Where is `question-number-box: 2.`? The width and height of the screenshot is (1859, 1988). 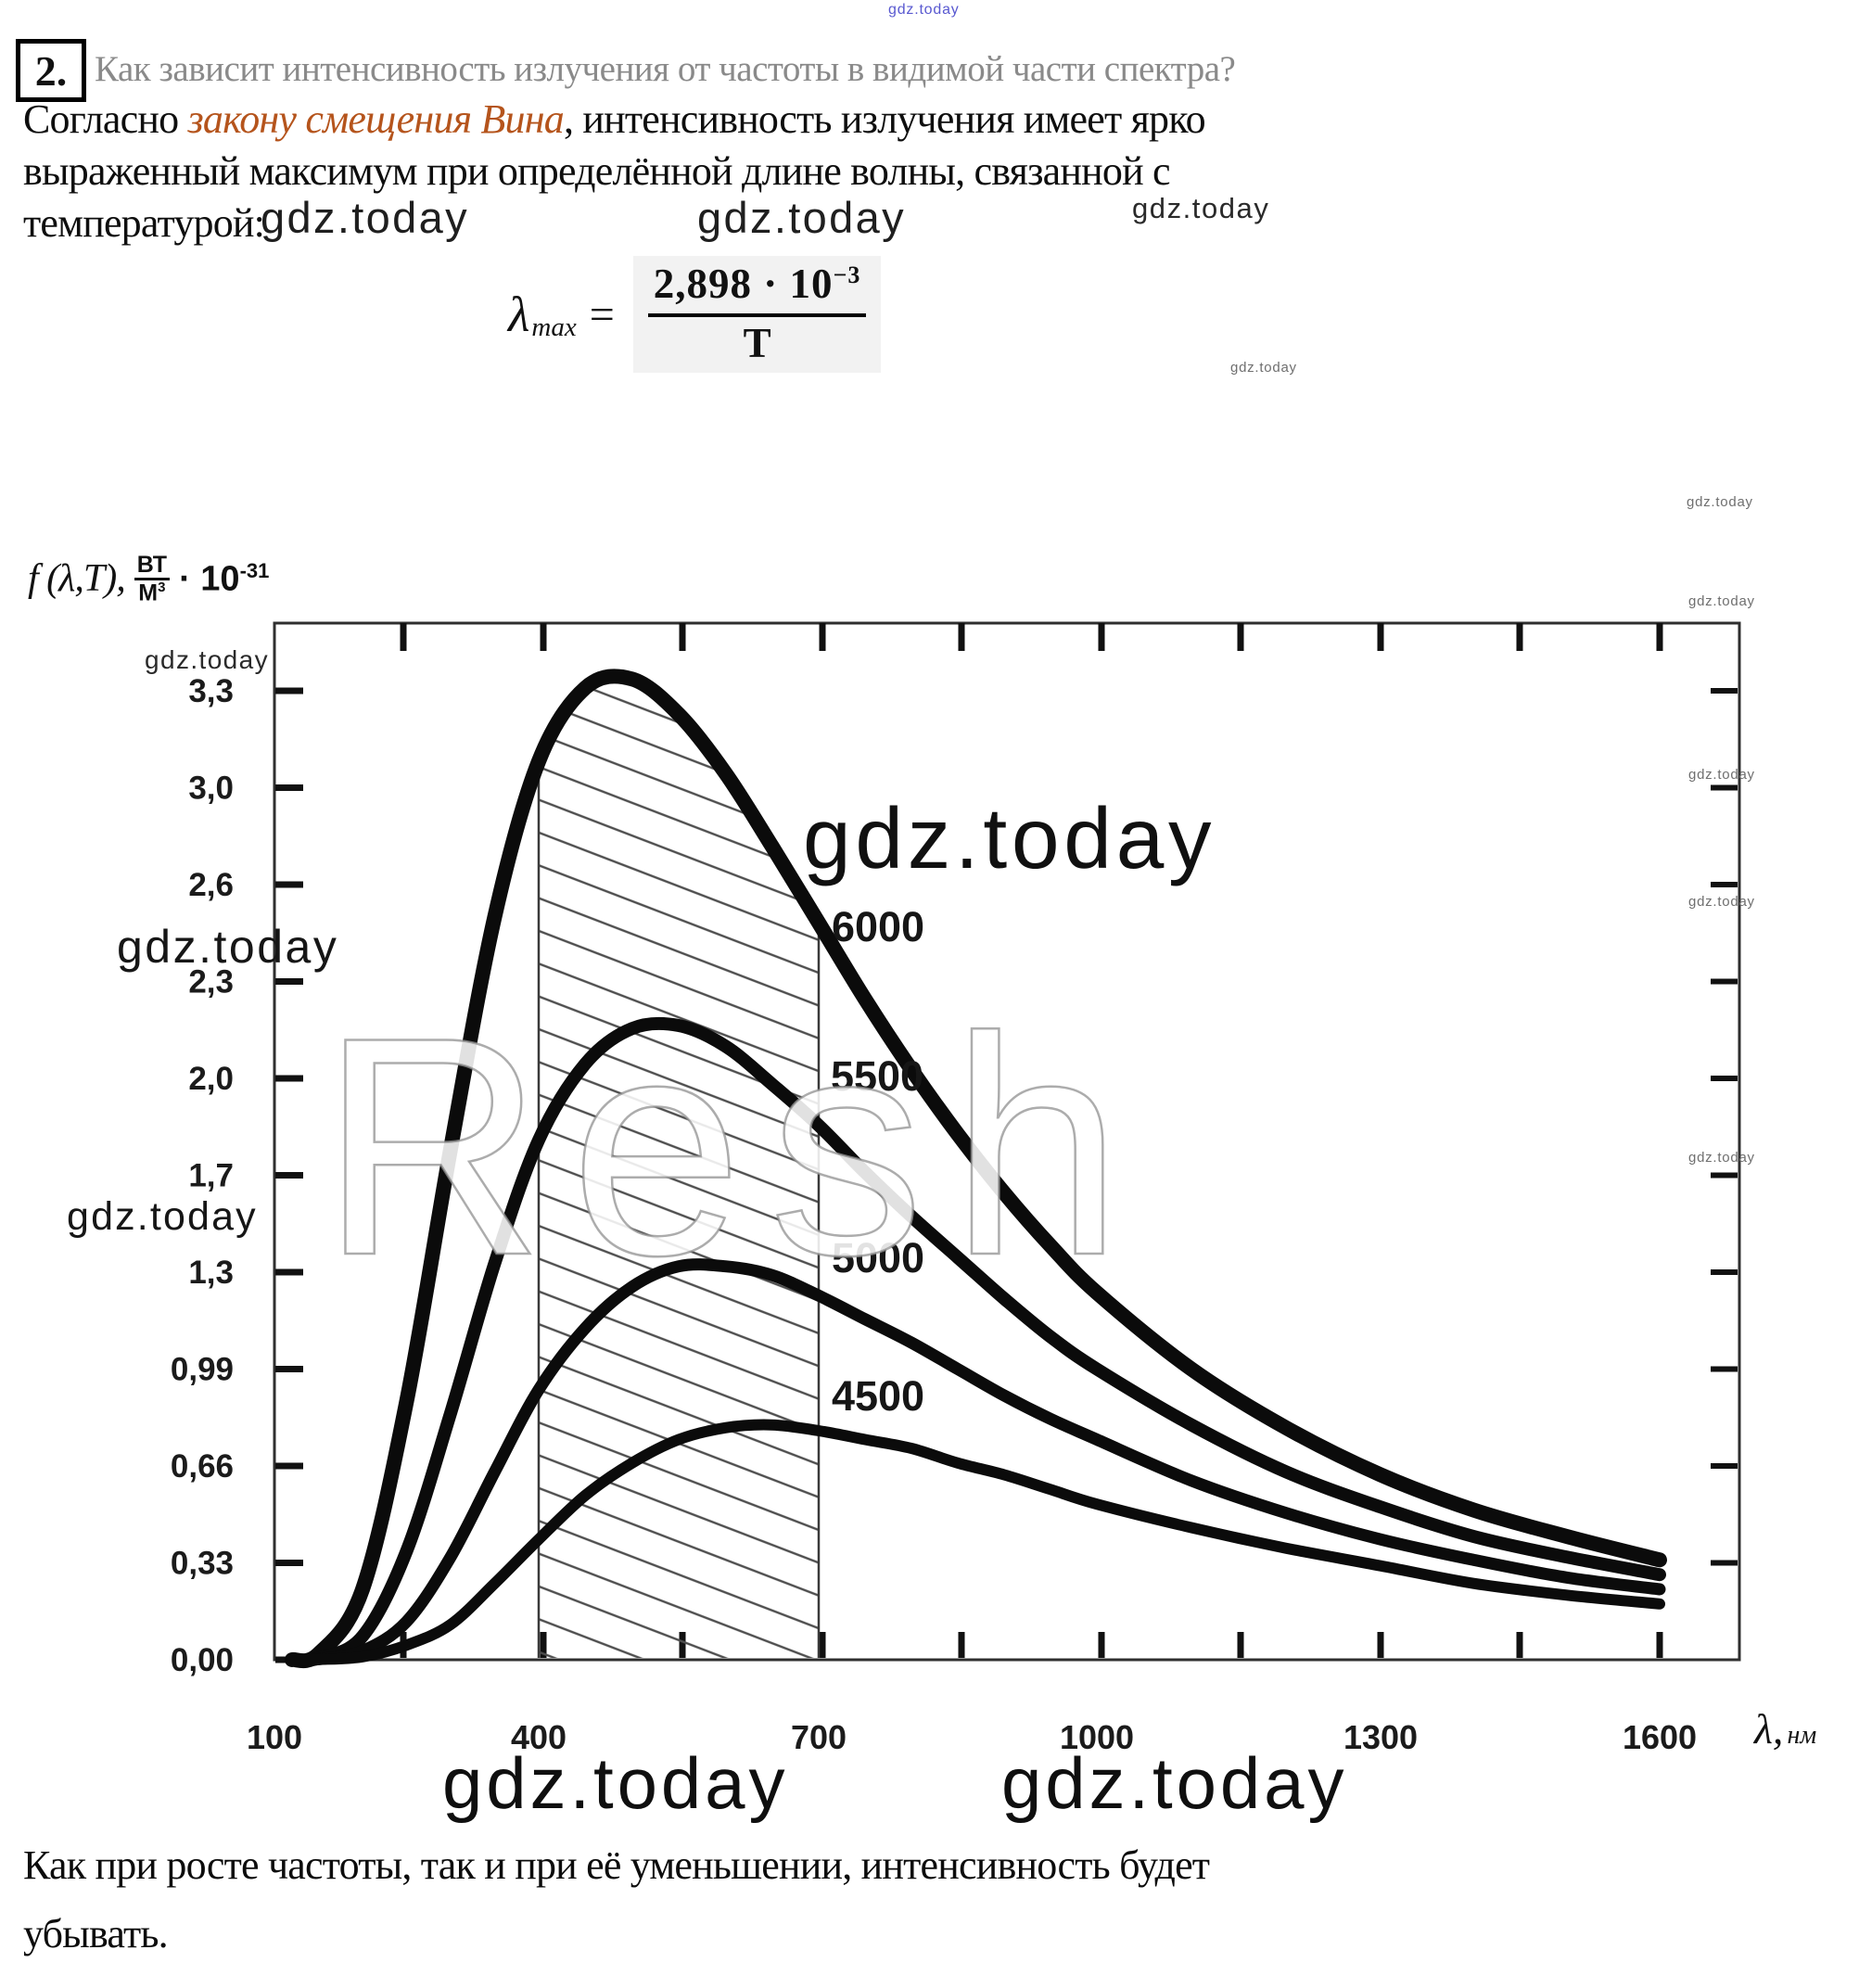 question-number-box: 2. is located at coordinates (51, 70).